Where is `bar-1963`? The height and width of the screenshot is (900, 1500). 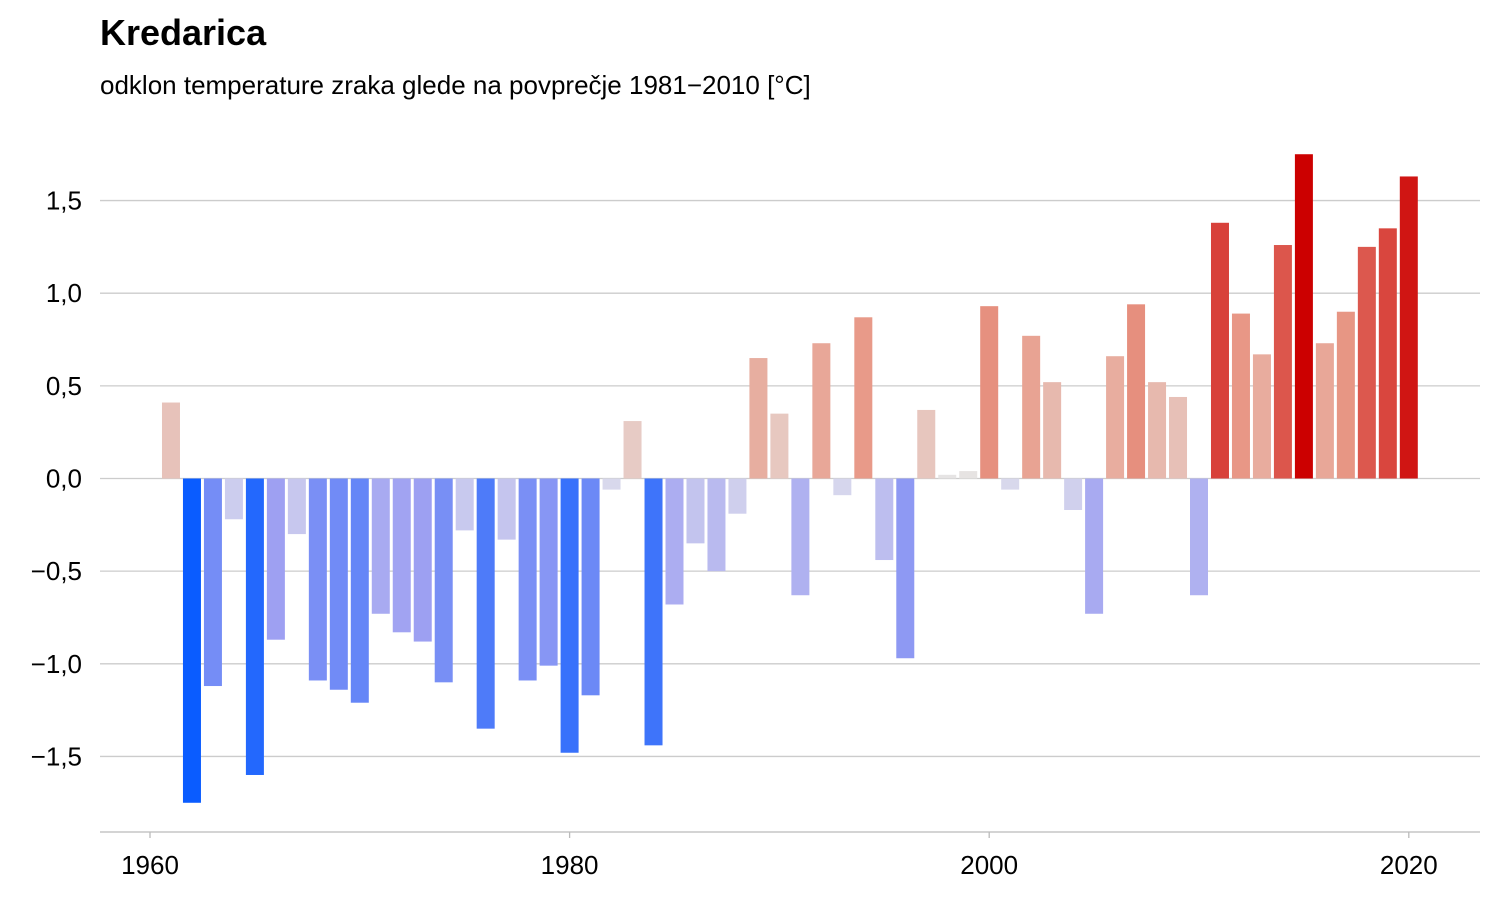
bar-1963 is located at coordinates (212, 582).